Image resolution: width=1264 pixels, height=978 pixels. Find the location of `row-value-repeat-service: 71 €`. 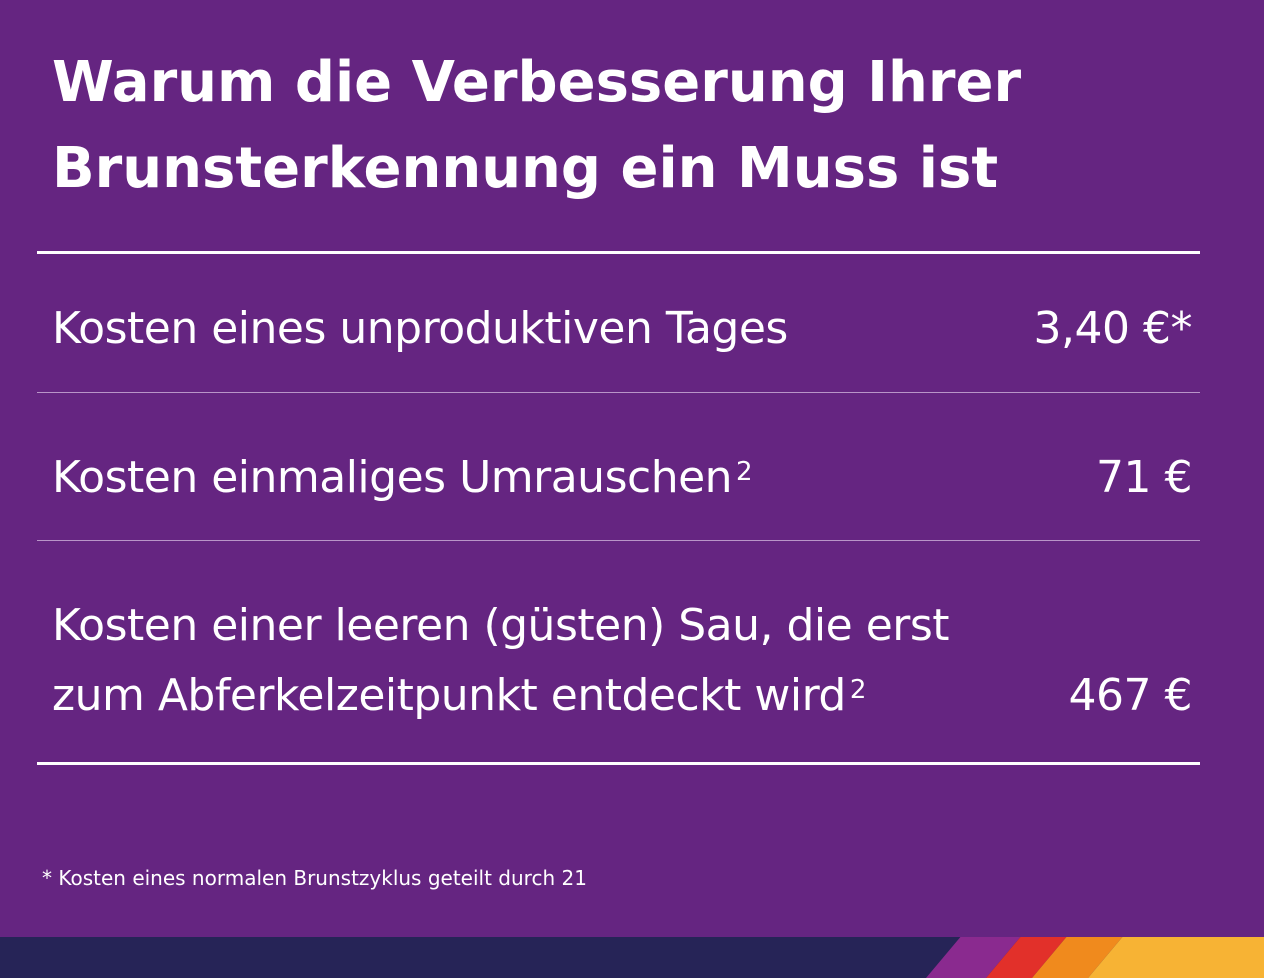

row-value-repeat-service: 71 € is located at coordinates (1144, 477).